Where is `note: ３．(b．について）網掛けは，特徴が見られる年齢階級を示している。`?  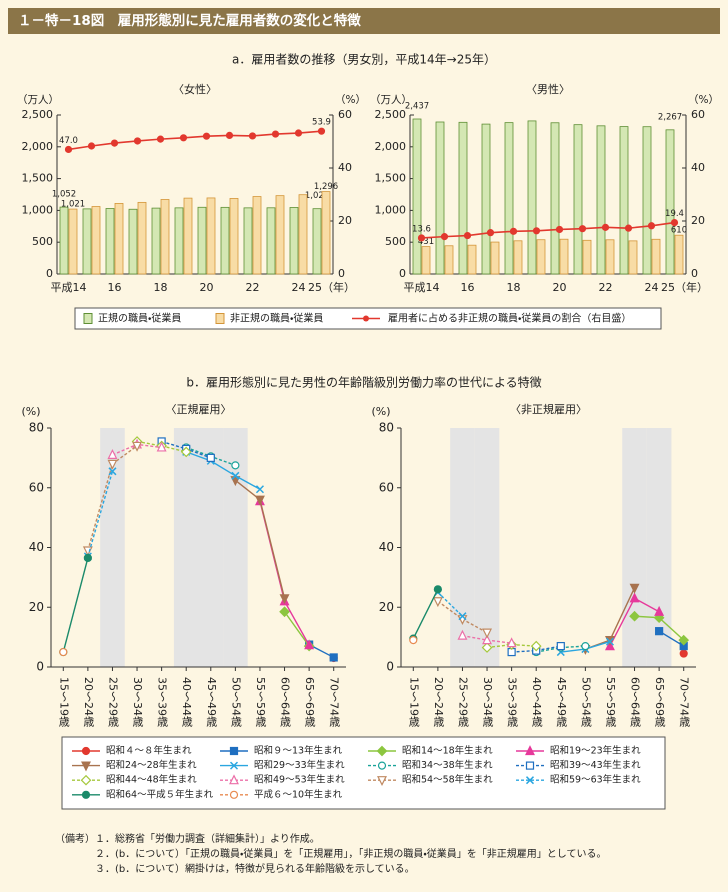 note: ３．(b．について）網掛けは，特徴が見られる年齢階級を示している。 is located at coordinates (255, 868).